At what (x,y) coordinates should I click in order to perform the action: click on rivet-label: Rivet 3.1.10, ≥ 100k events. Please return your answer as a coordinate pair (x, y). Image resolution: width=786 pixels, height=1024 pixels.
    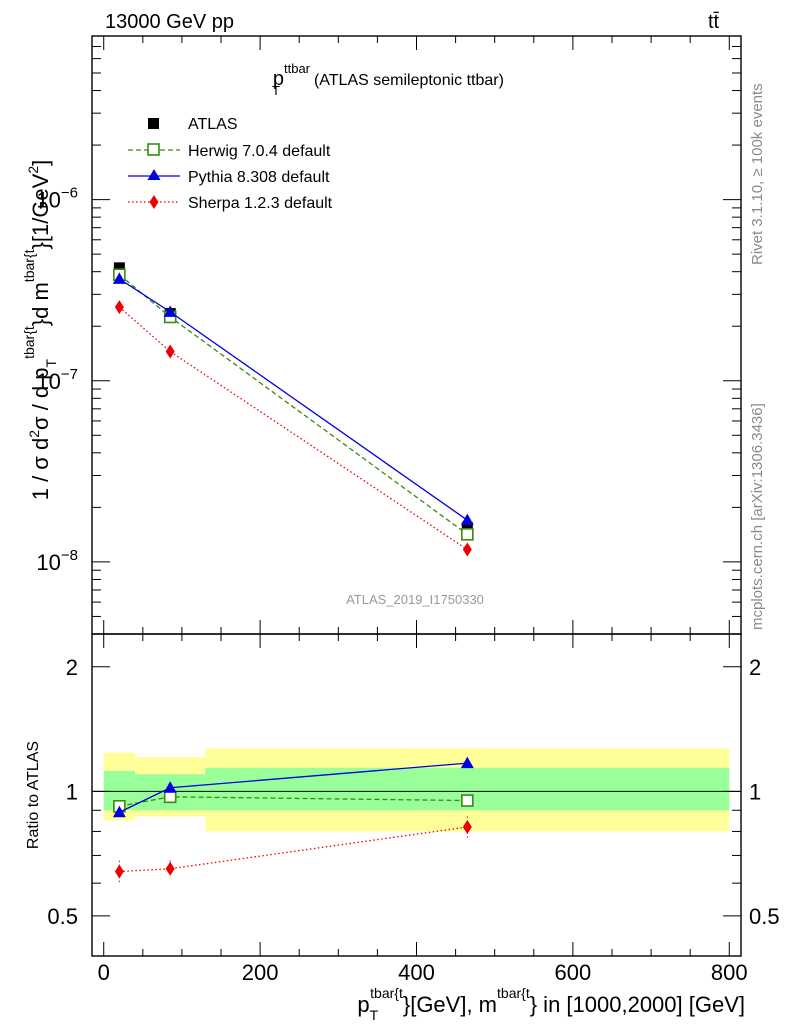
    Looking at the image, I should click on (757, 174).